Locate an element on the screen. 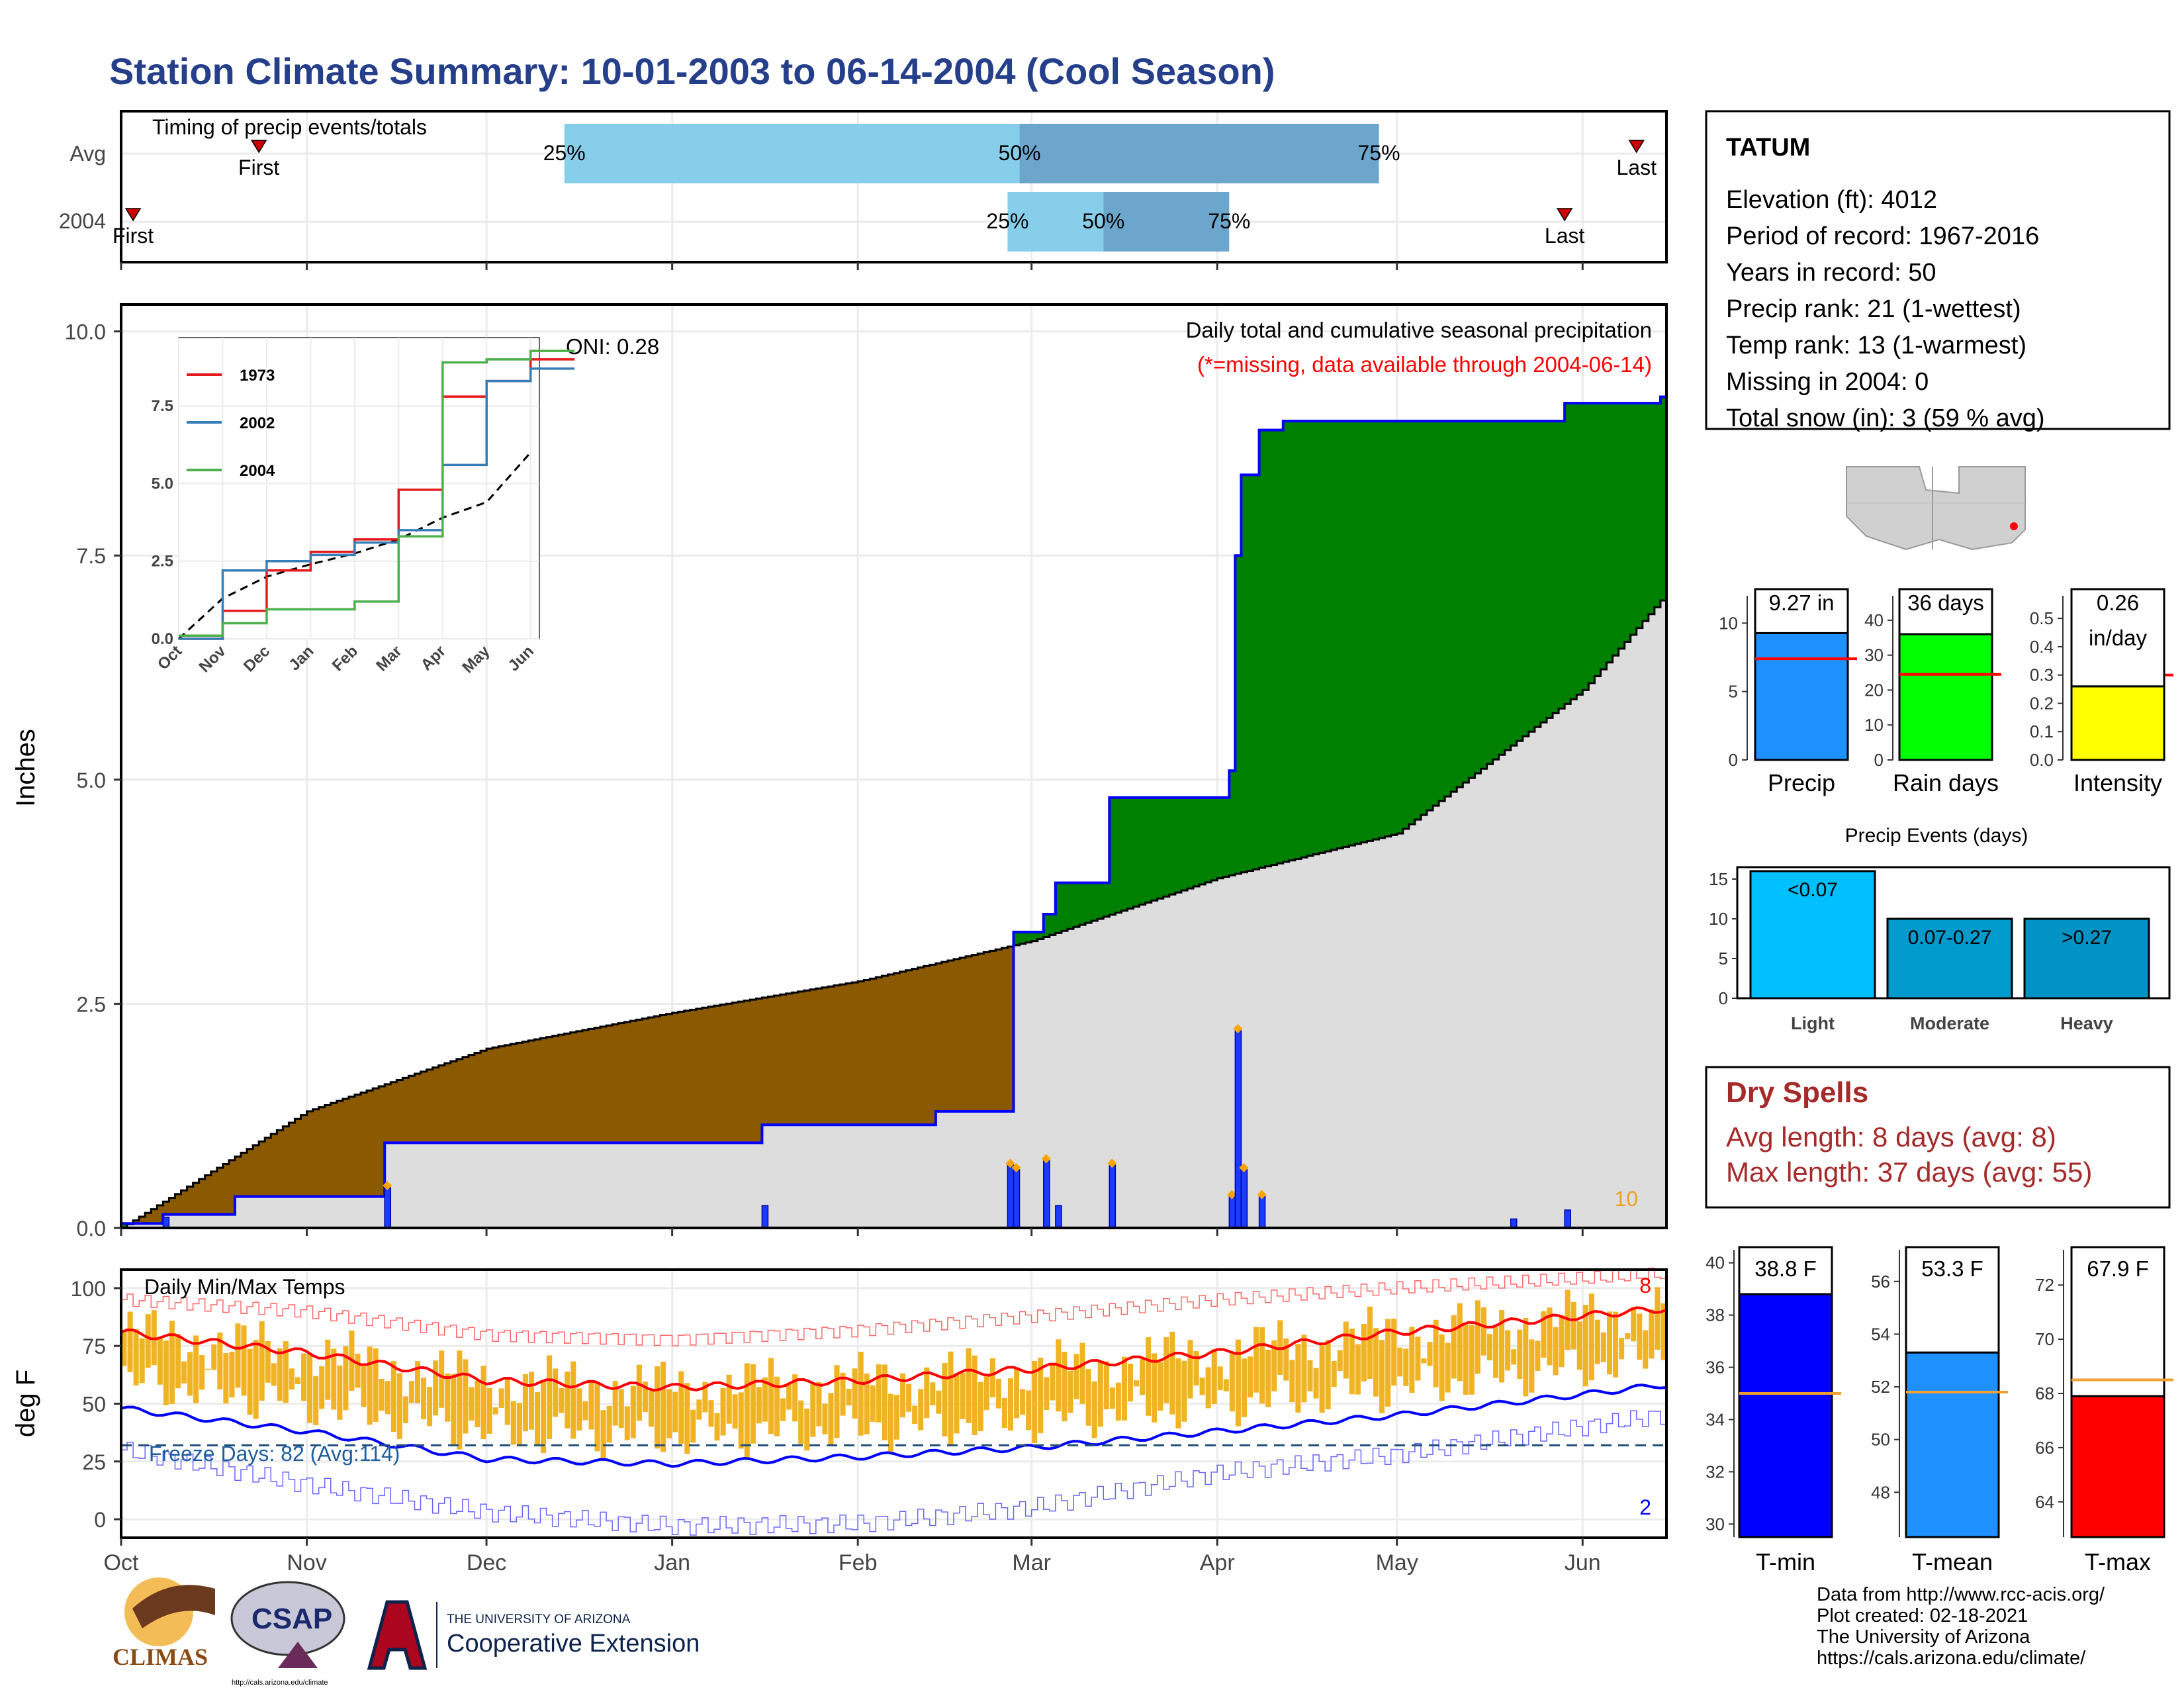 This screenshot has width=2184, height=1688. ua-bottom-text: Cooperative Extension is located at coordinates (573, 1644).